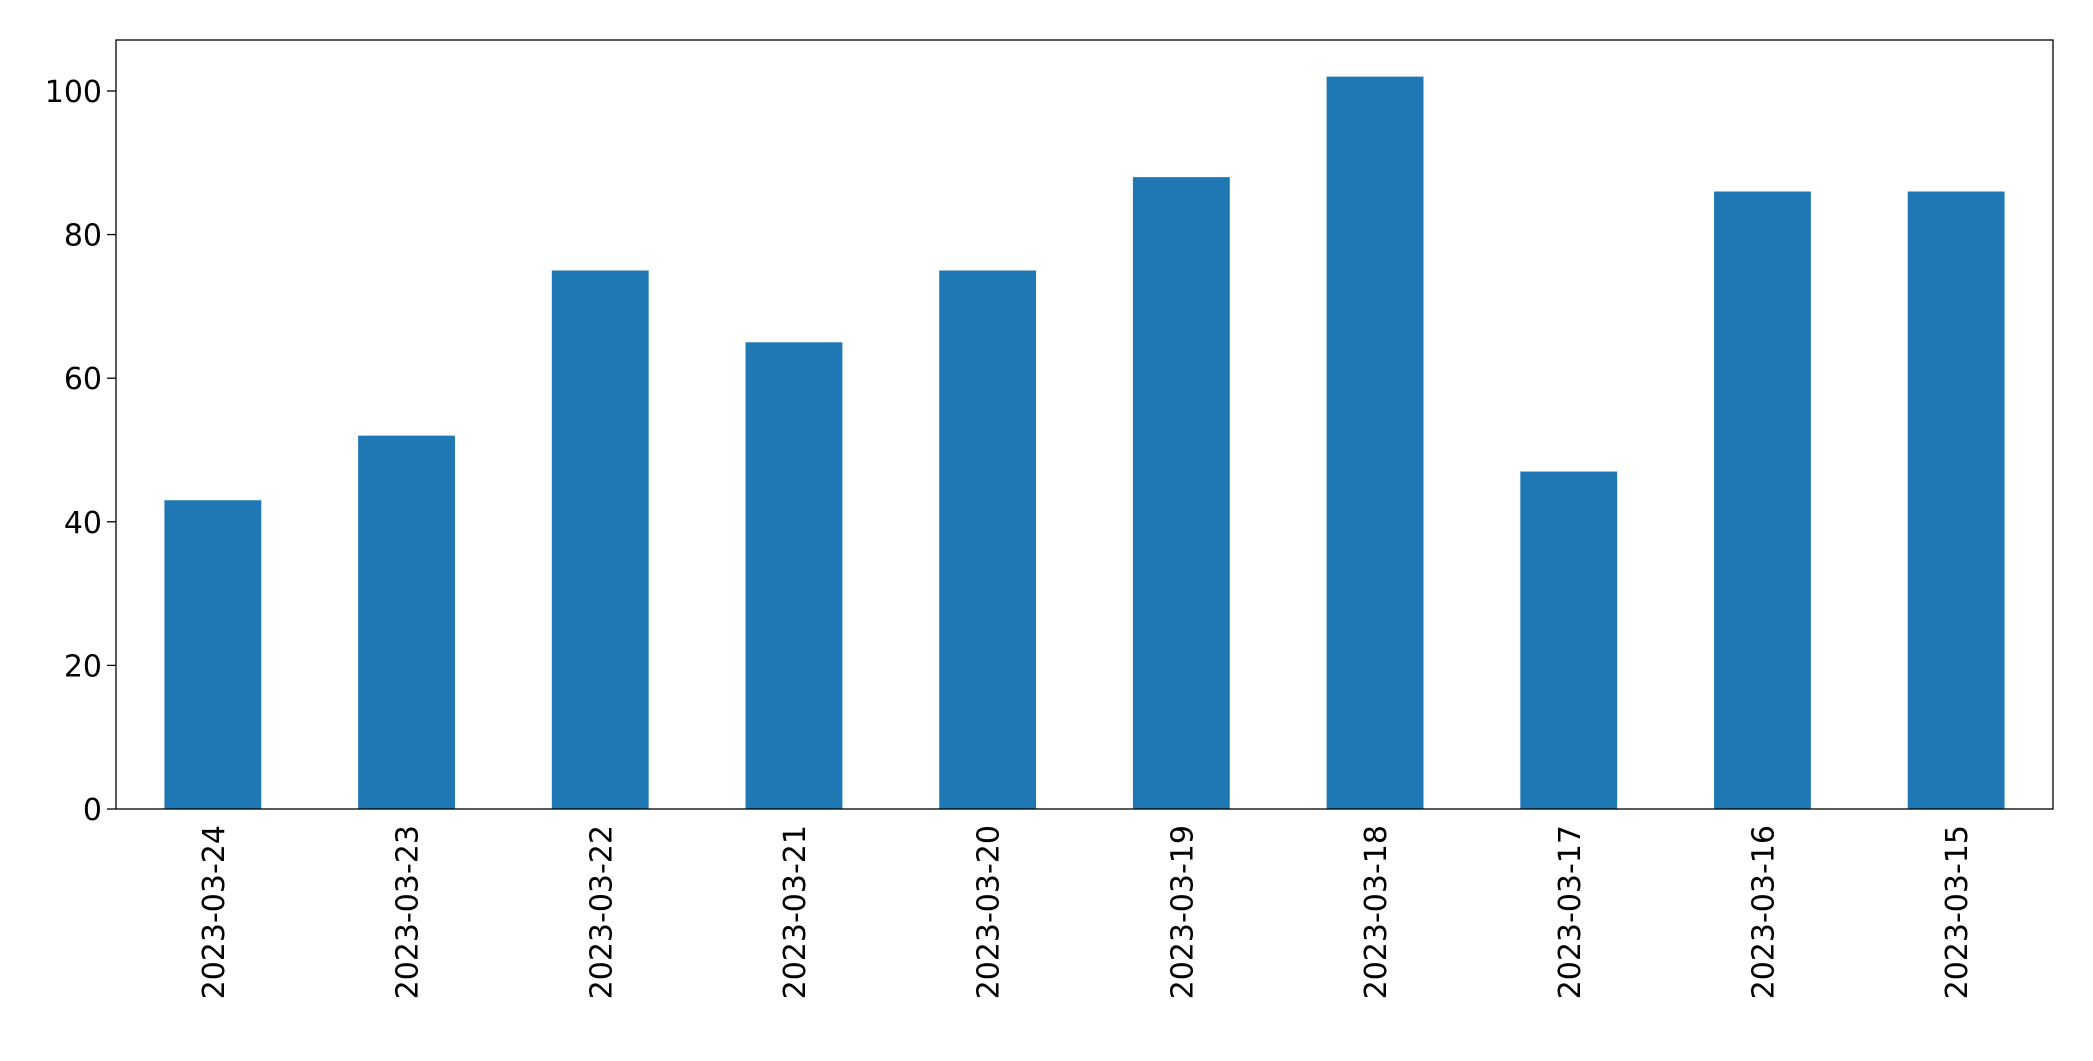  What do you see at coordinates (1763, 912) in the screenshot?
I see `x-tick-label: 2023-03-16` at bounding box center [1763, 912].